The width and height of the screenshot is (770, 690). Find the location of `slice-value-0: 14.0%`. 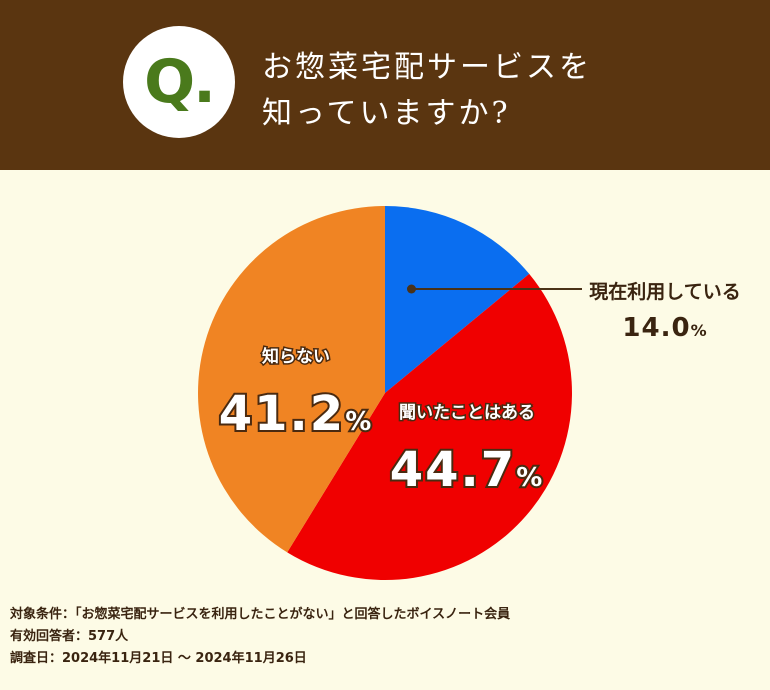

slice-value-0: 14.0% is located at coordinates (664, 328).